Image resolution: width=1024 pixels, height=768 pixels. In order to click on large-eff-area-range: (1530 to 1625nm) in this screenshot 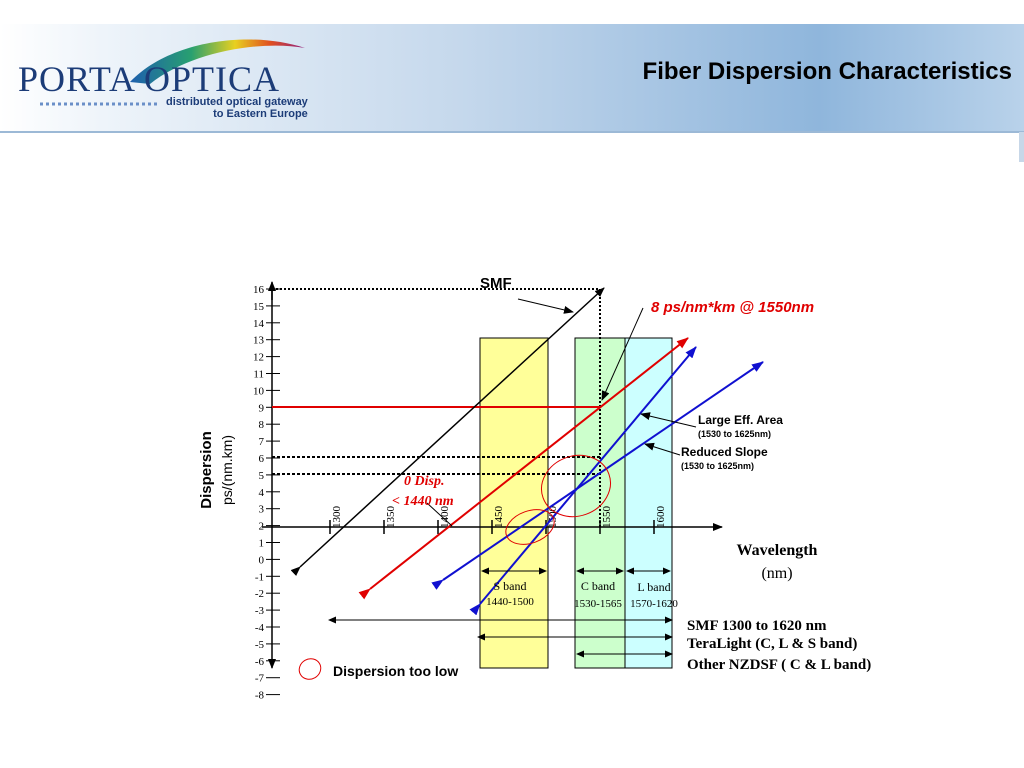, I will do `click(734, 434)`.